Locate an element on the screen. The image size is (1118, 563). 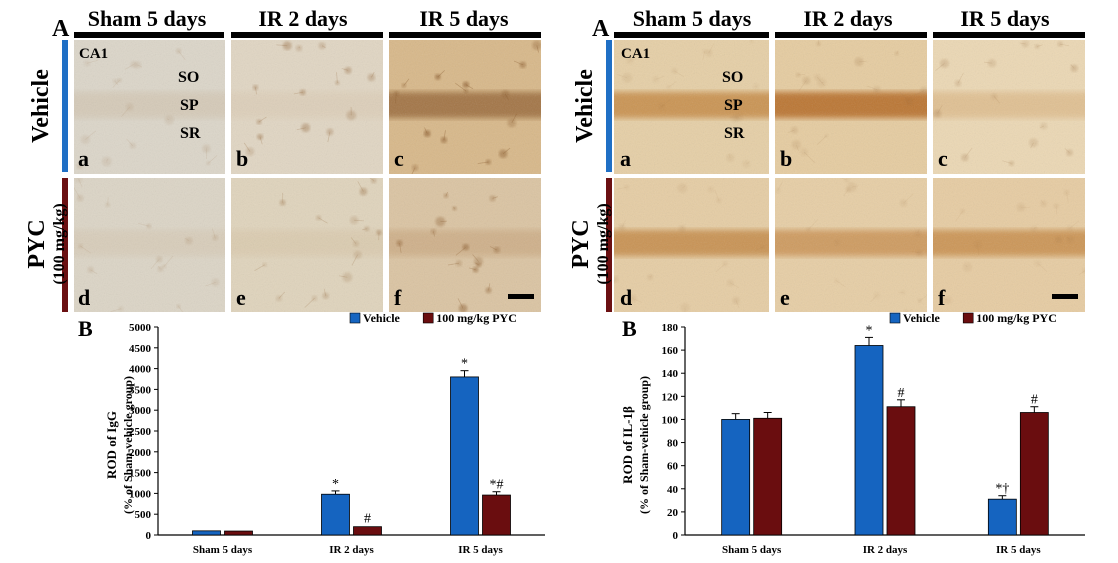
y-tick-label: 2000 is located at coordinates (140, 453).